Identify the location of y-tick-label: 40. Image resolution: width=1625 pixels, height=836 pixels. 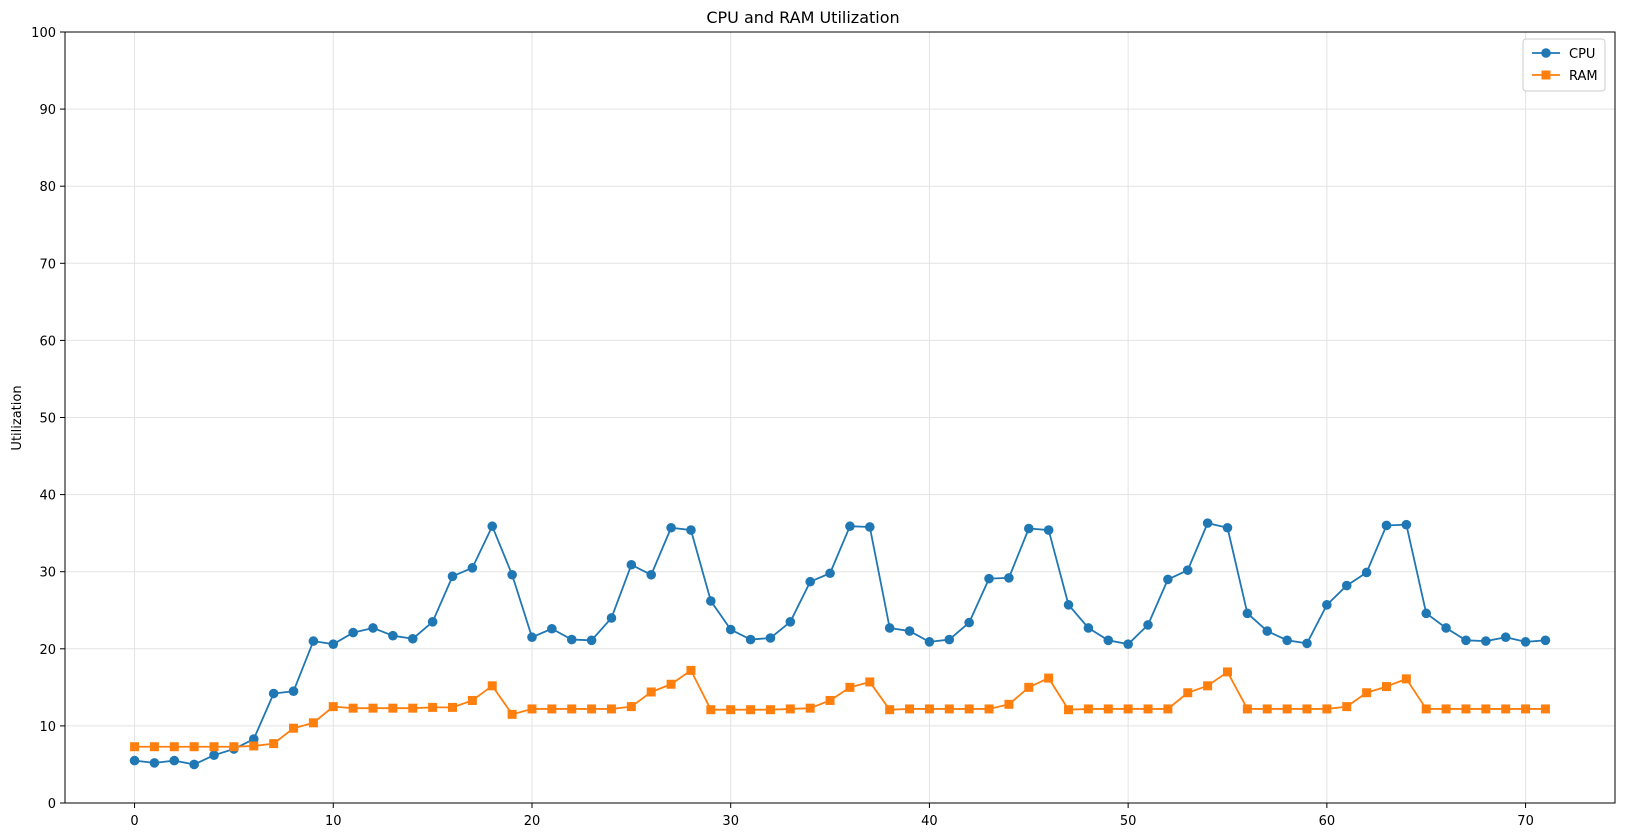
(47, 496).